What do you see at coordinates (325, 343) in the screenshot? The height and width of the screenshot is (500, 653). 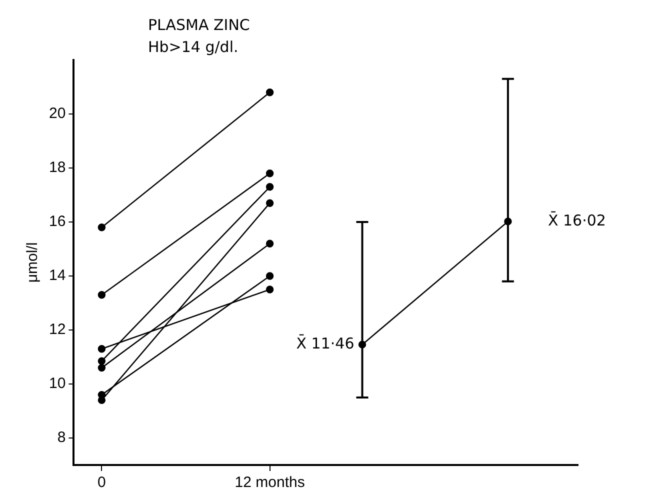 I see `annotation: X̄ 11·46` at bounding box center [325, 343].